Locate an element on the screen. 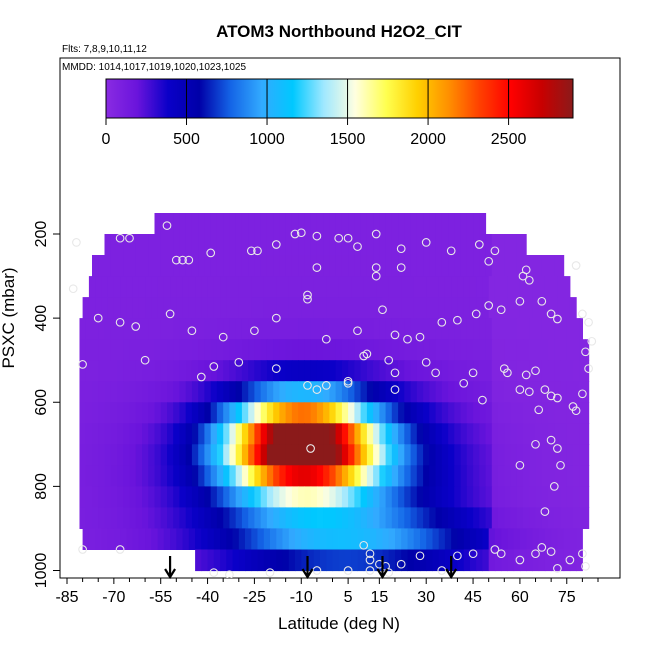  x-tick-label: 45 is located at coordinates (473, 597).